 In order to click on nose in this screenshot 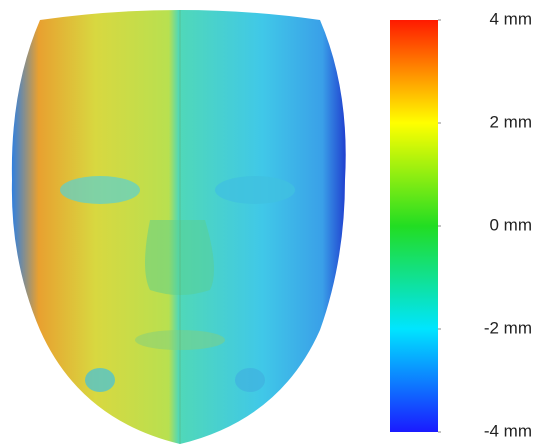, I will do `click(179, 257)`.